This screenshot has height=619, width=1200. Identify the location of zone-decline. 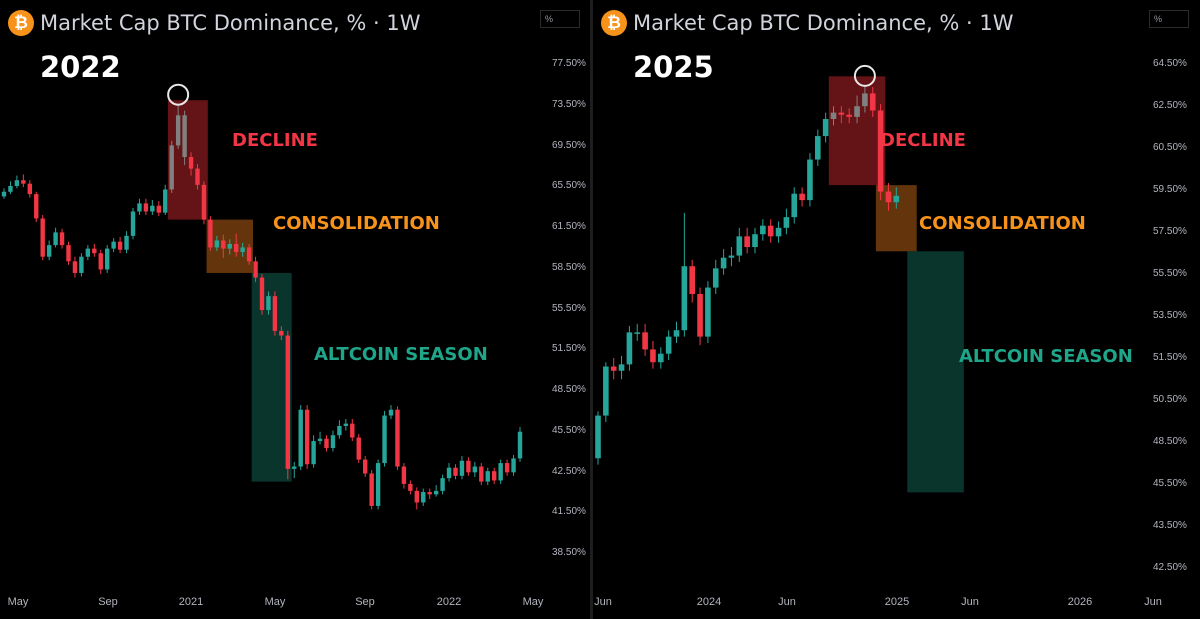
(857, 131).